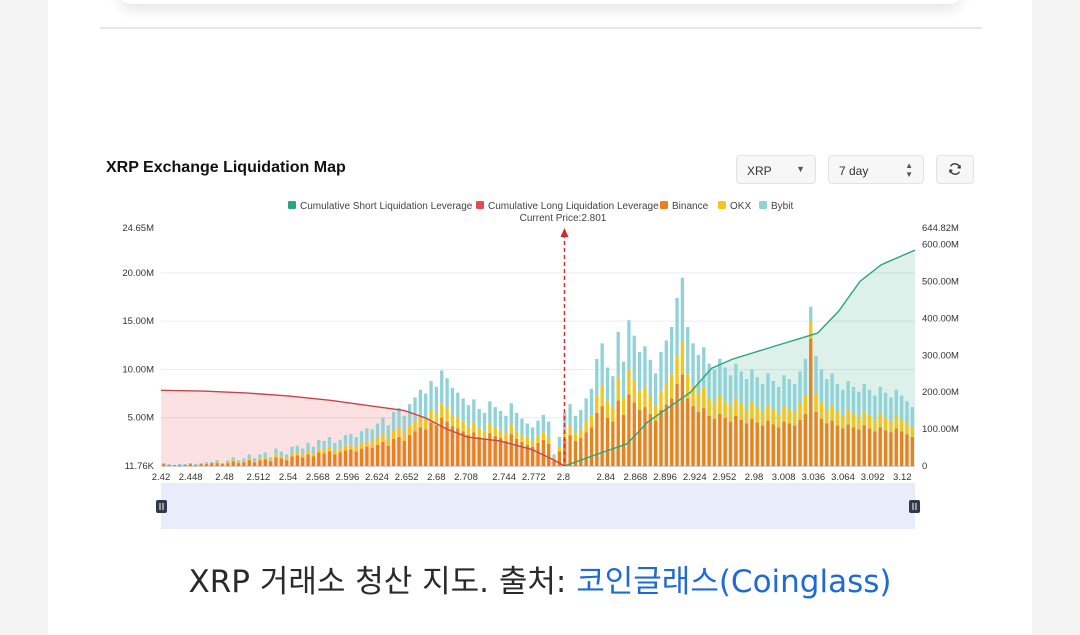  What do you see at coordinates (534, 477) in the screenshot?
I see `x-tick-label: 2.772` at bounding box center [534, 477].